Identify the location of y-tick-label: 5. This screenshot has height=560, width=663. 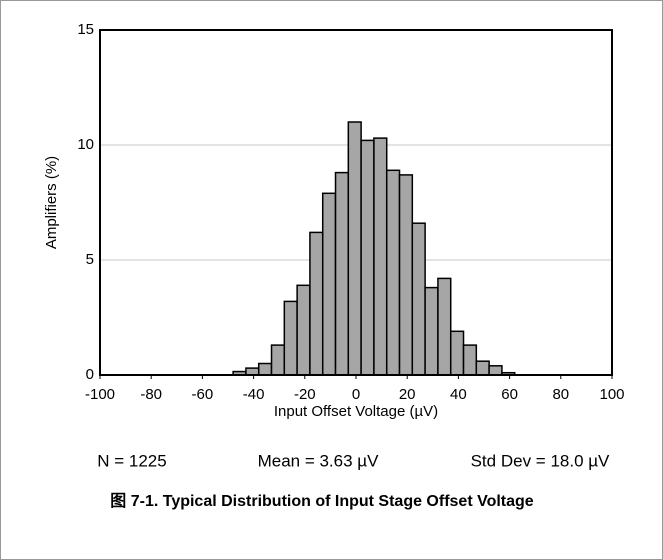
(90, 259).